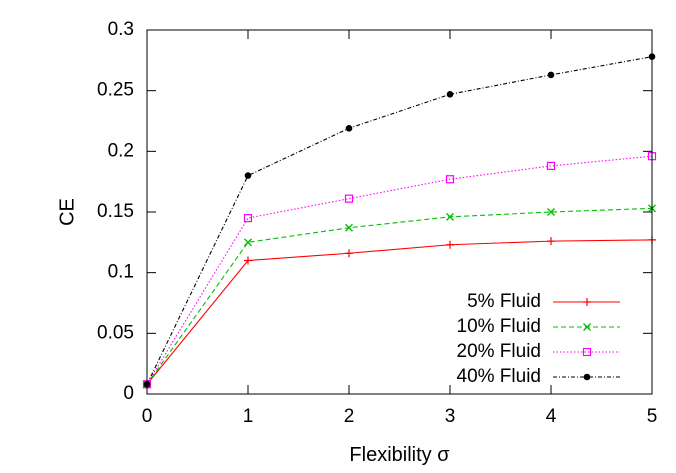 The width and height of the screenshot is (676, 473). Describe the element at coordinates (504, 301) in the screenshot. I see `legend-label: 5% Fluid` at that location.